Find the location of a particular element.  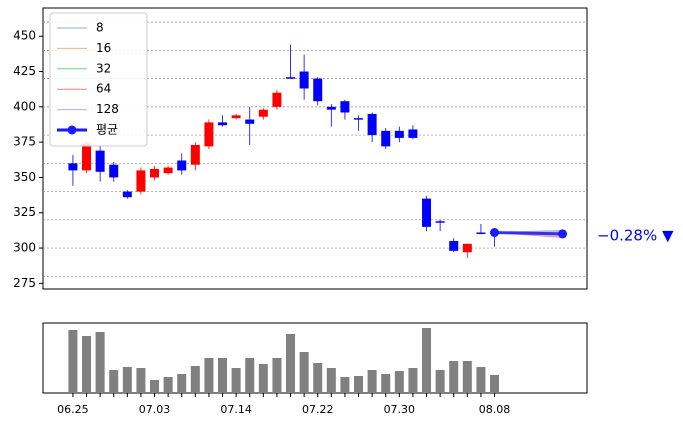

legend-label: 64 is located at coordinates (103, 89).